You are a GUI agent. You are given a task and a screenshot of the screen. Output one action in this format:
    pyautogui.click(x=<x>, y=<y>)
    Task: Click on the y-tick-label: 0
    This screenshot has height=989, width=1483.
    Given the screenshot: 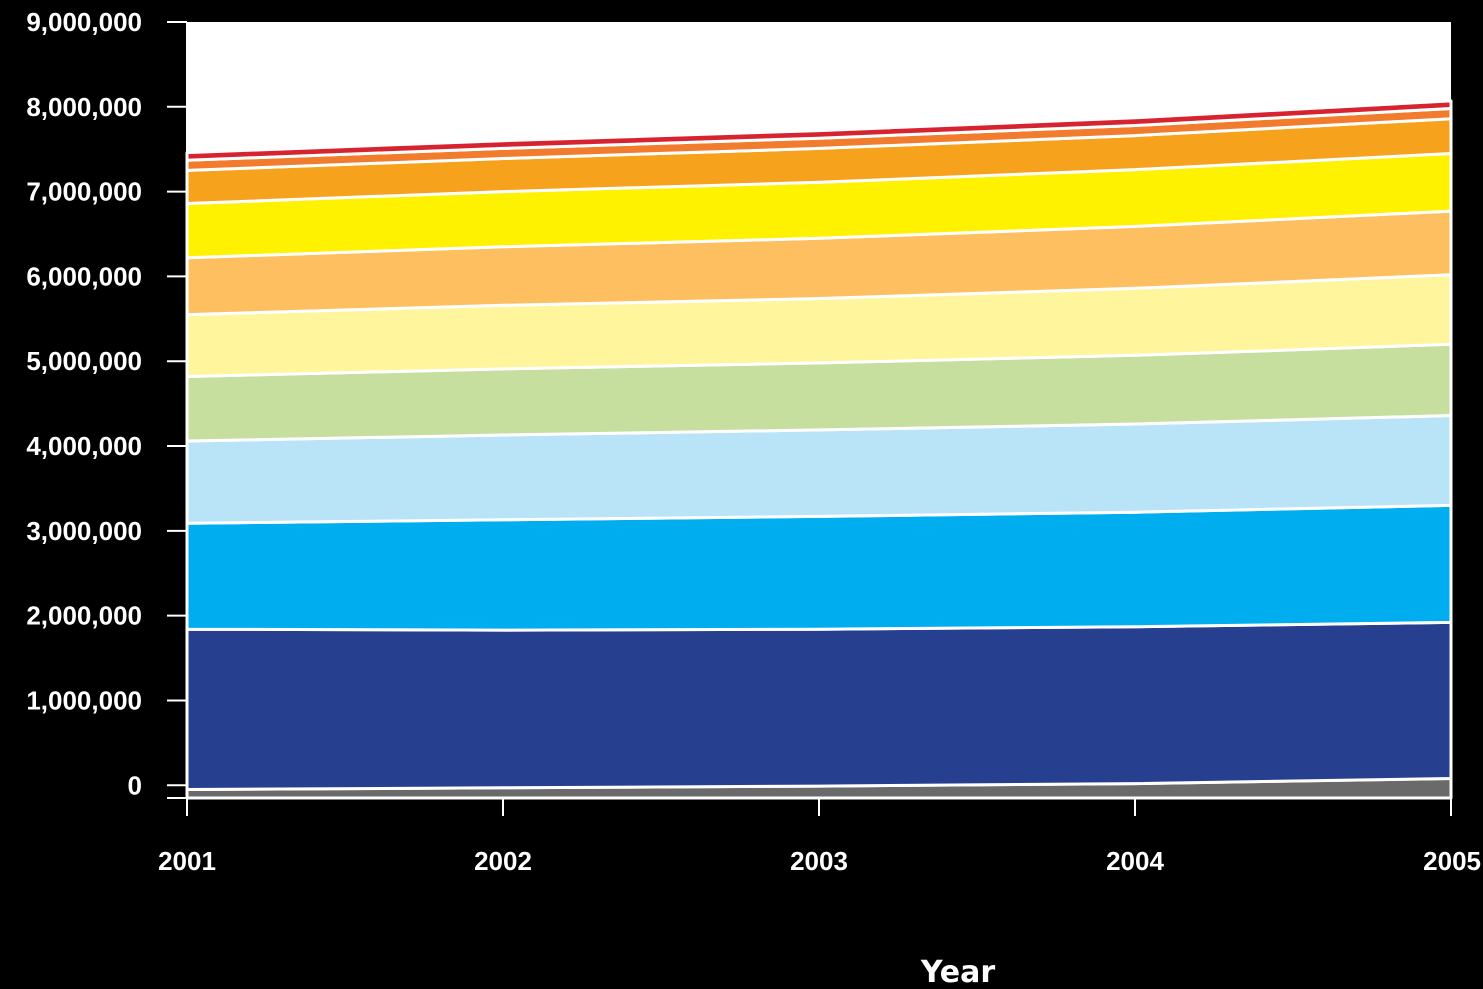 What is the action you would take?
    pyautogui.click(x=135, y=785)
    